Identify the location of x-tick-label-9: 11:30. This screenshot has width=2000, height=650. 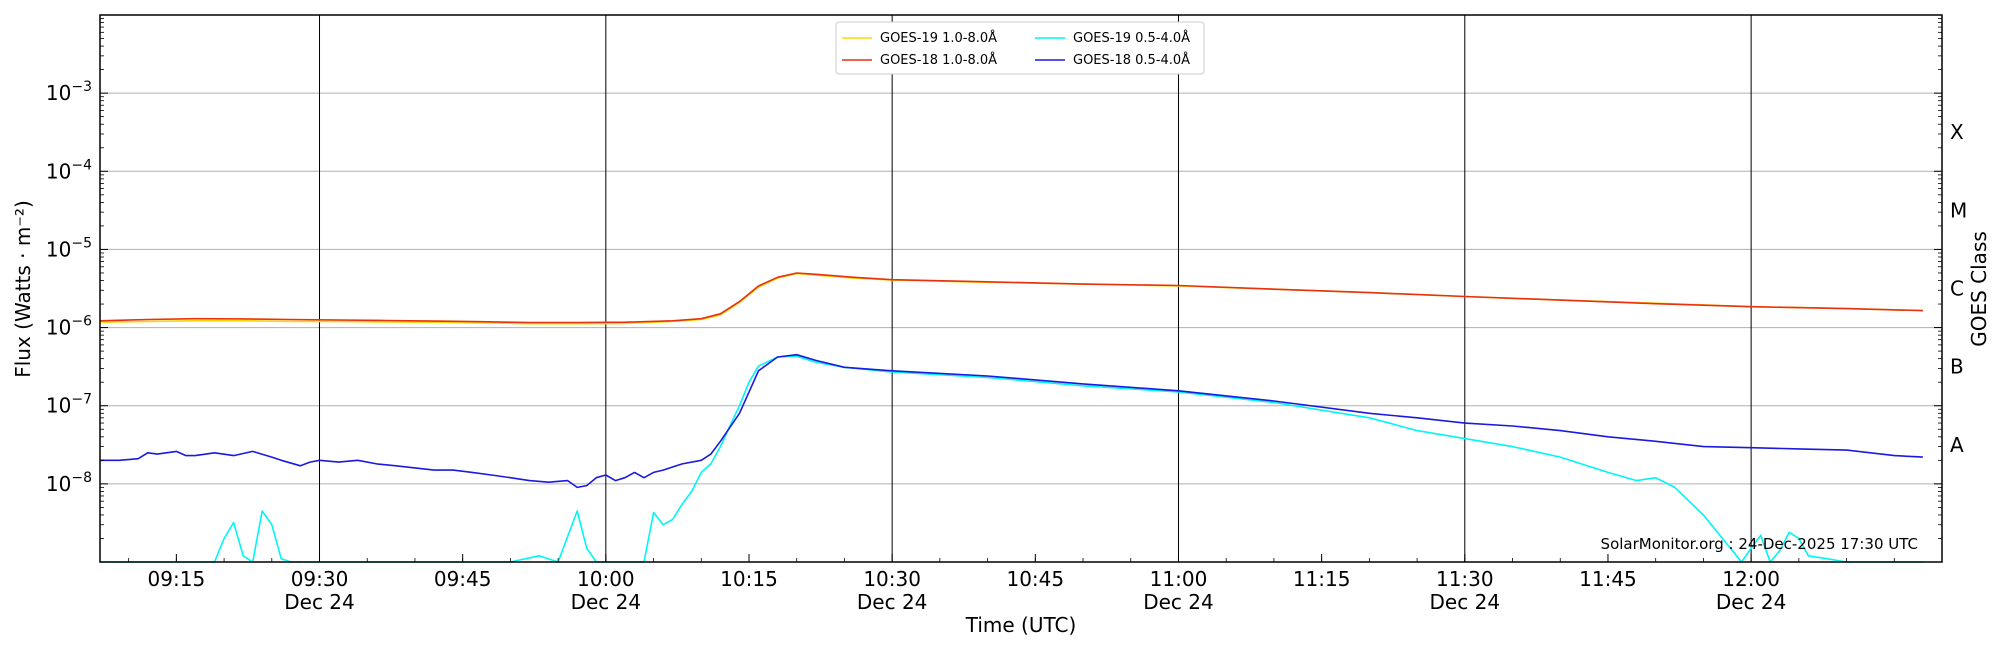
(1465, 579).